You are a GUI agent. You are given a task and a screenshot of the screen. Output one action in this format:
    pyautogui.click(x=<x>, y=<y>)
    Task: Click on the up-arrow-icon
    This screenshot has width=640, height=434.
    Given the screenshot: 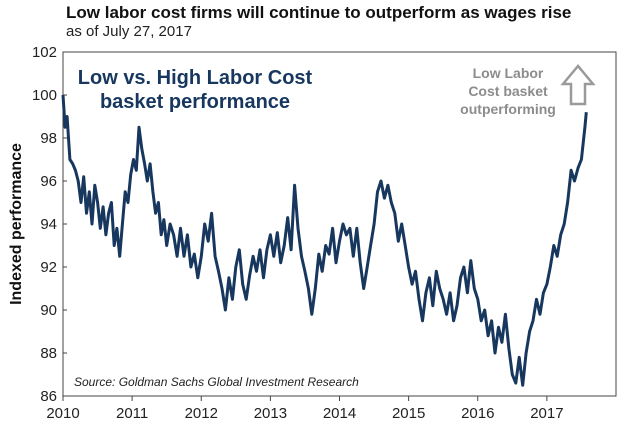 What is the action you would take?
    pyautogui.click(x=578, y=85)
    